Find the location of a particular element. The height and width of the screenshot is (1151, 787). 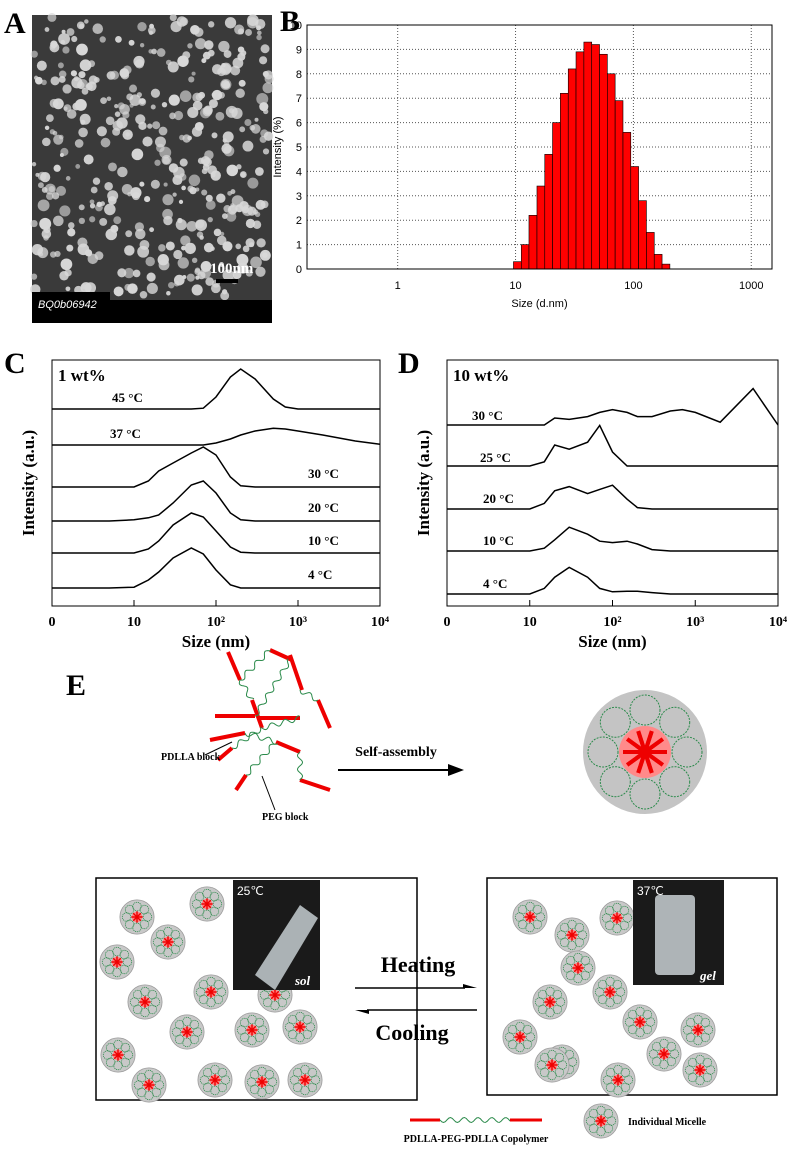

scale-bar-label: 100nm is located at coordinates (232, 269).